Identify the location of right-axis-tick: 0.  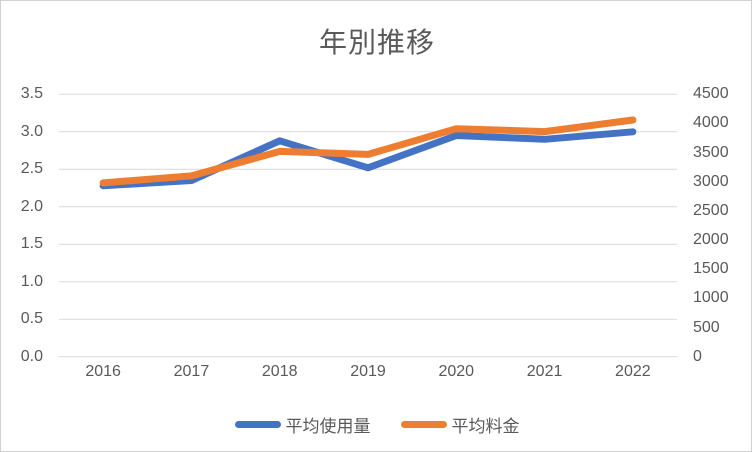
(697, 356).